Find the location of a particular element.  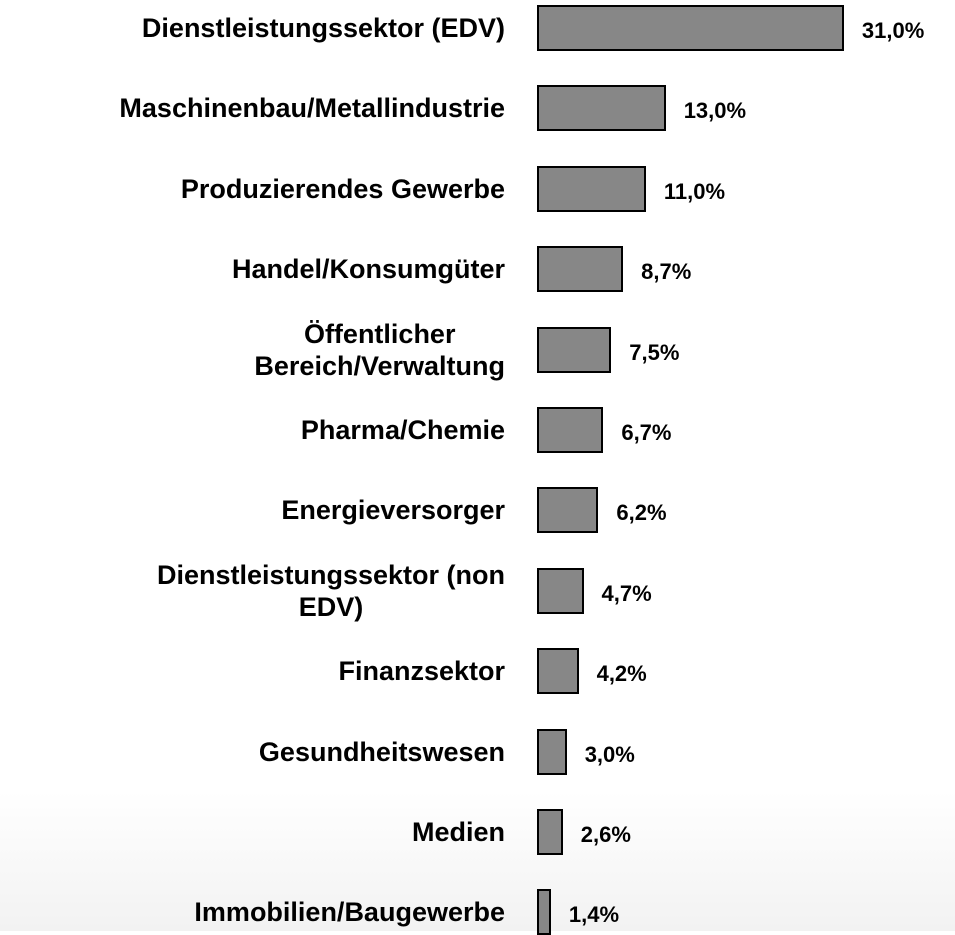

category-label: Medien is located at coordinates (458, 832).